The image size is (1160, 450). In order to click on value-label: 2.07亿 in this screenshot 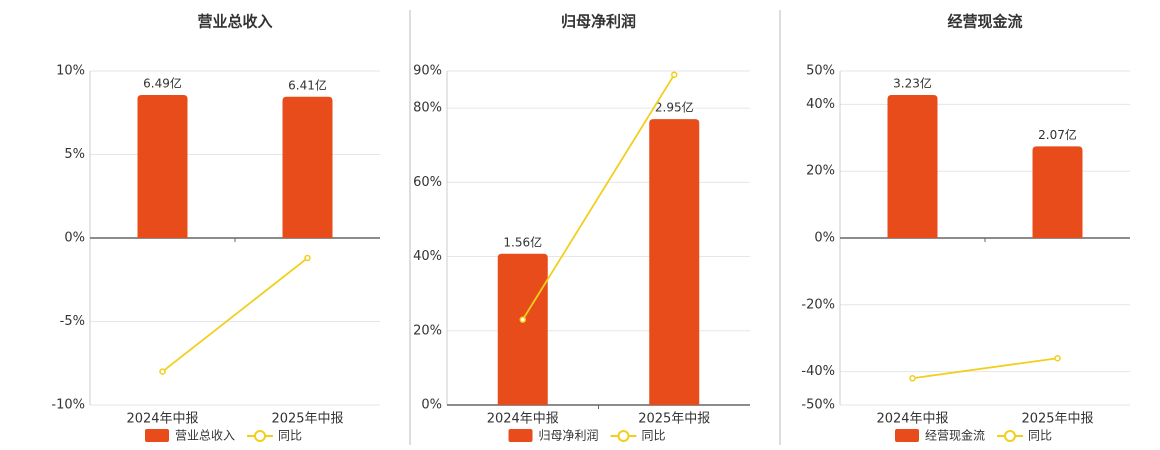, I will do `click(1057, 134)`.